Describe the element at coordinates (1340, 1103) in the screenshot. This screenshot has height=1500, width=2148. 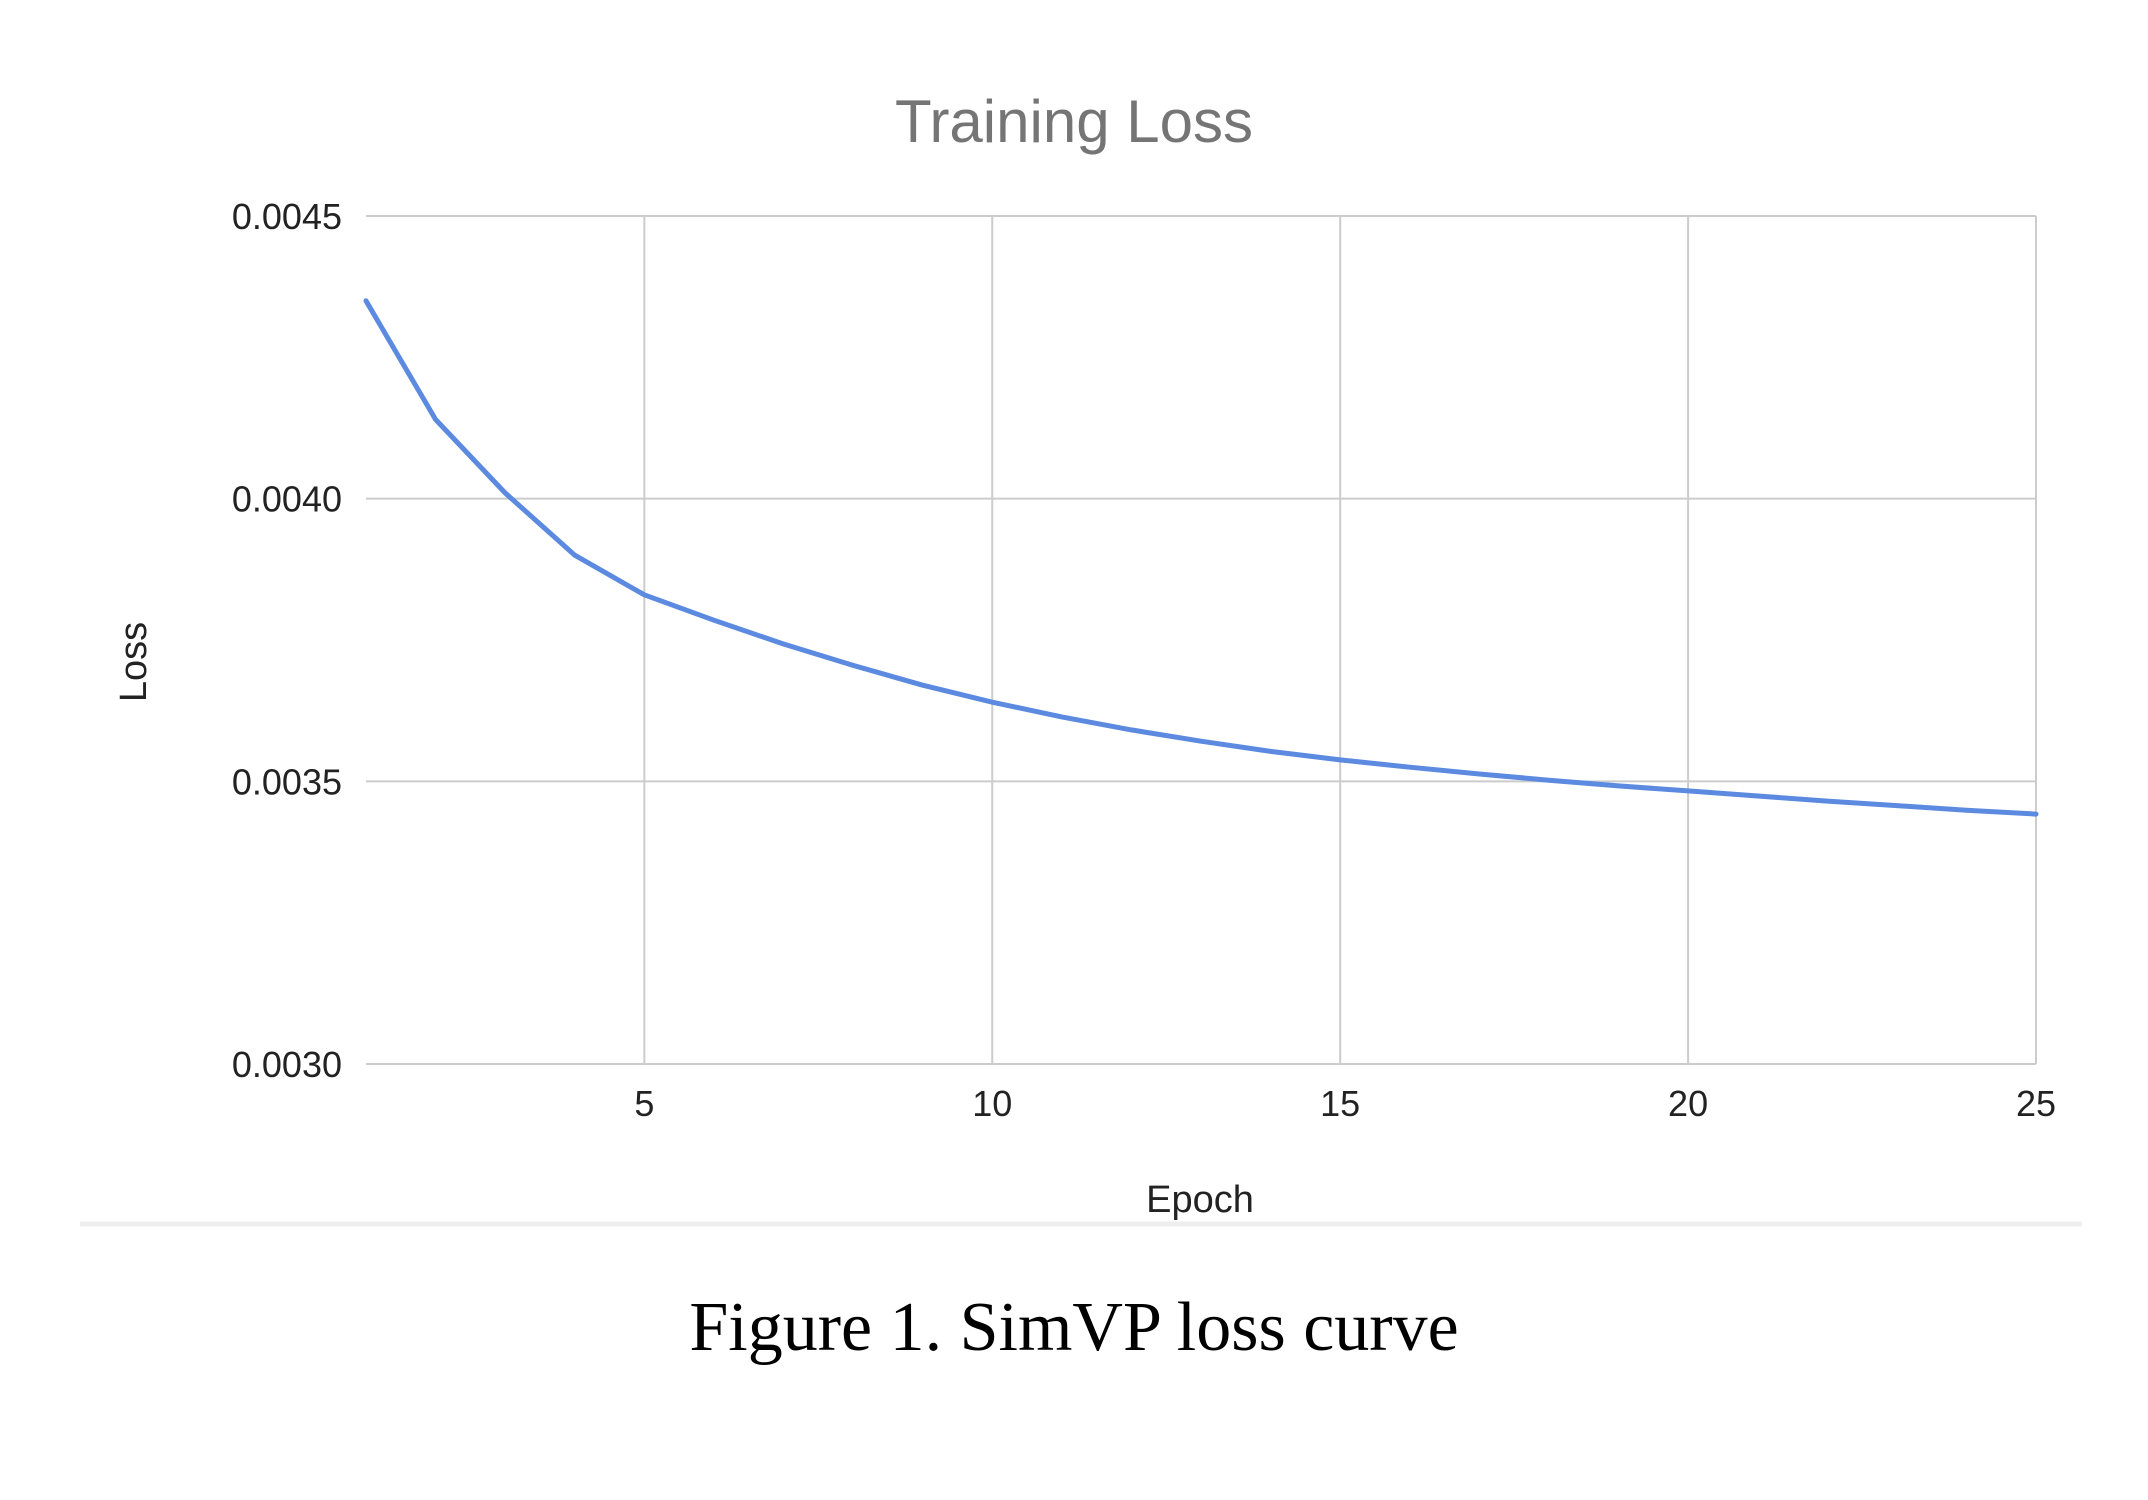
I see `x-tick-label: 15` at that location.